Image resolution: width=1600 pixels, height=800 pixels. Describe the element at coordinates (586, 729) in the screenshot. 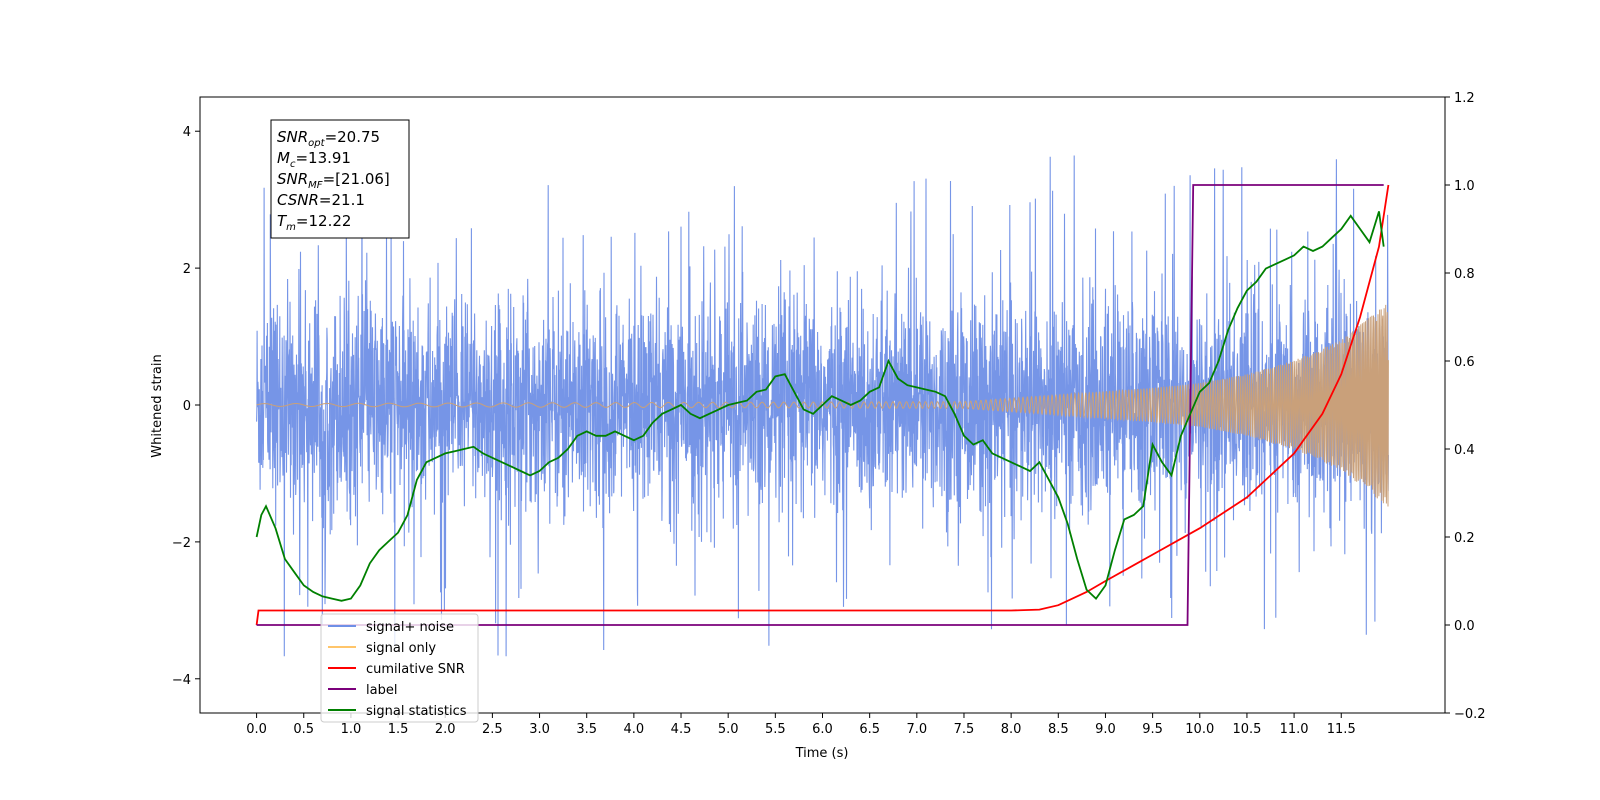

I see `x-tick-label: 3.5` at that location.